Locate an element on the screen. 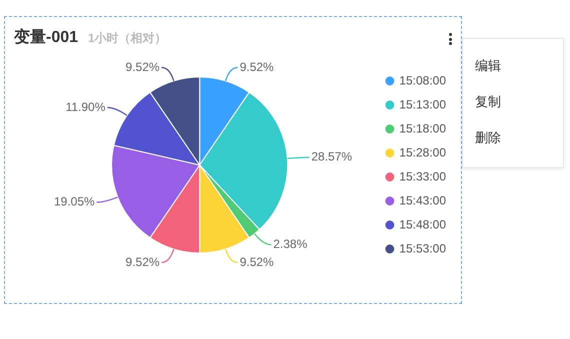 This screenshot has height=339, width=570. text: 删除 is located at coordinates (488, 138).